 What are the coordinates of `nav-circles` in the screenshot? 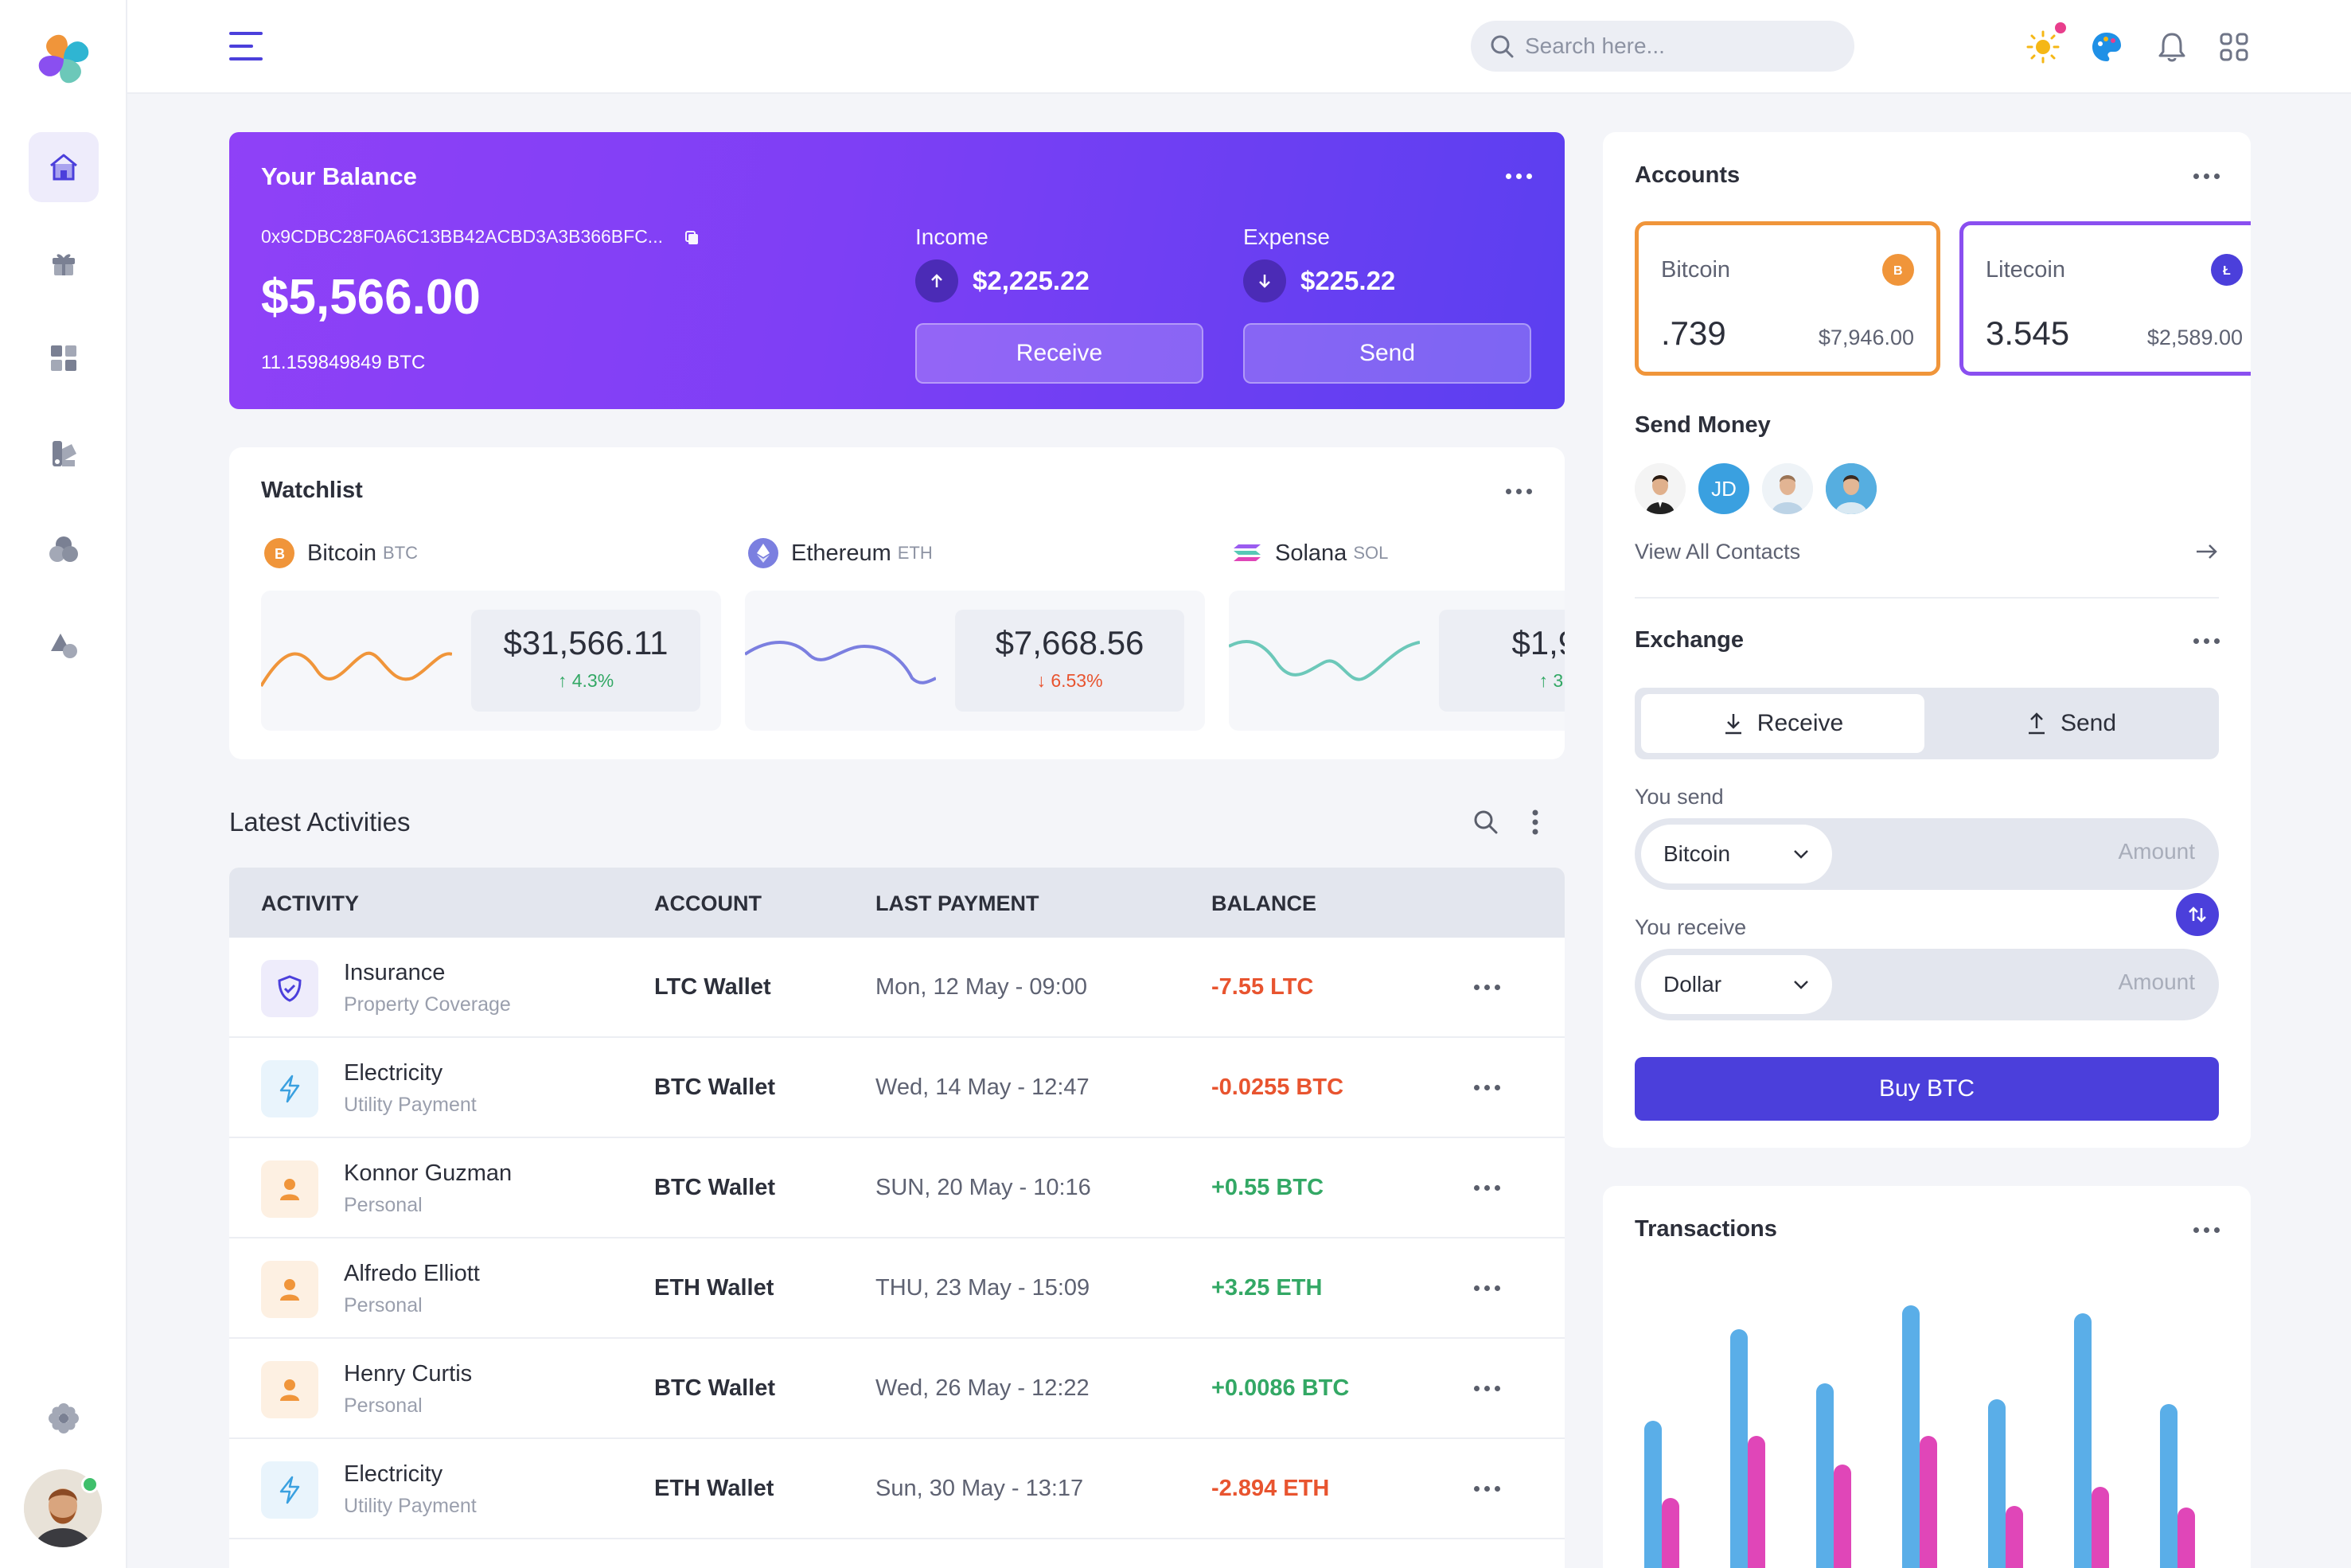 It's located at (64, 549).